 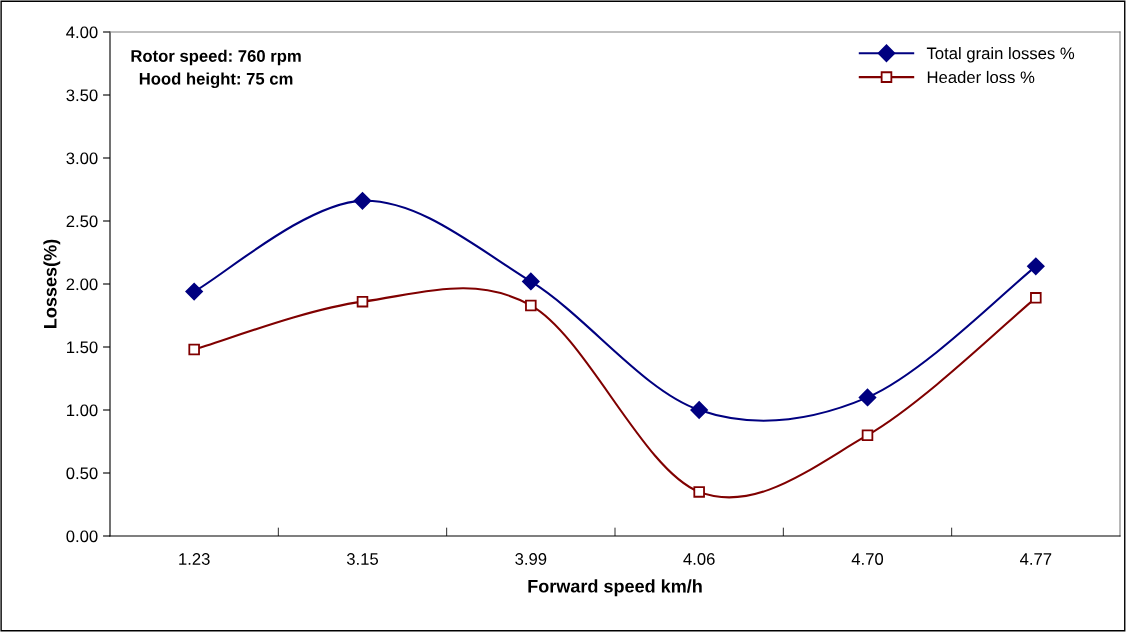 What do you see at coordinates (867, 559) in the screenshot?
I see `x-tick-label: 4.70` at bounding box center [867, 559].